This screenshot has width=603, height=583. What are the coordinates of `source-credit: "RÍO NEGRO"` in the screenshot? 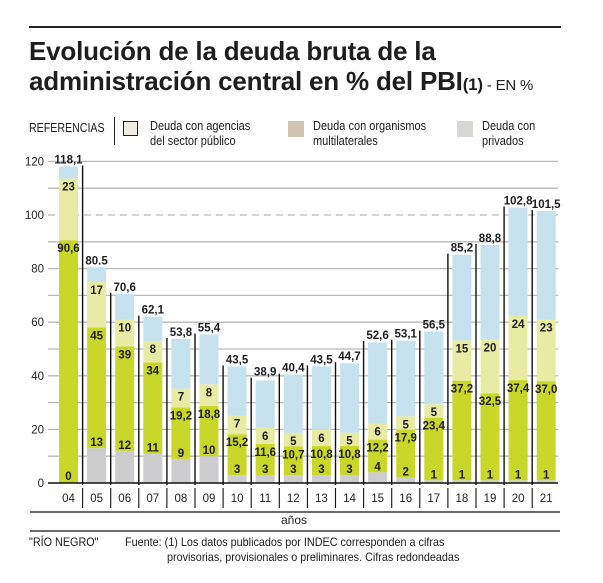 It's located at (64, 542).